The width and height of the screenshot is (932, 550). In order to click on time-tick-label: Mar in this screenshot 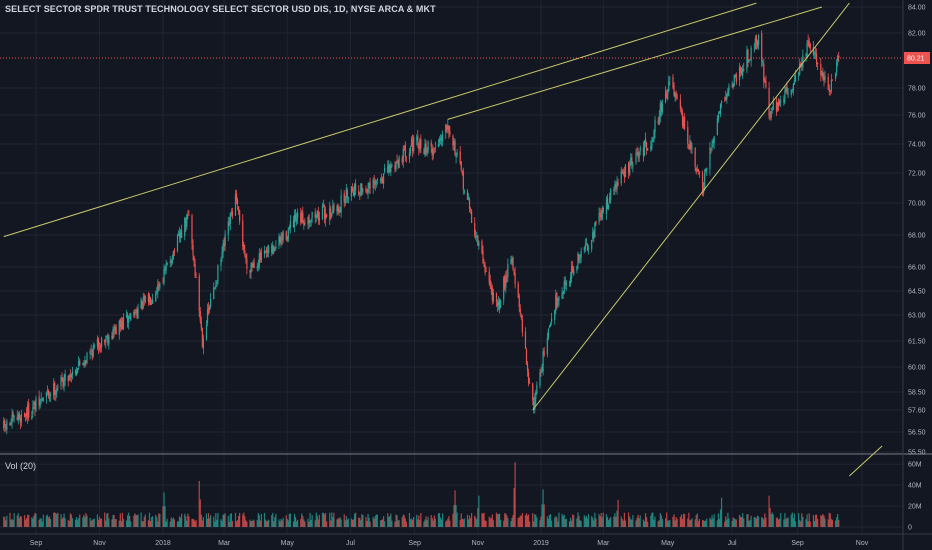, I will do `click(603, 543)`.